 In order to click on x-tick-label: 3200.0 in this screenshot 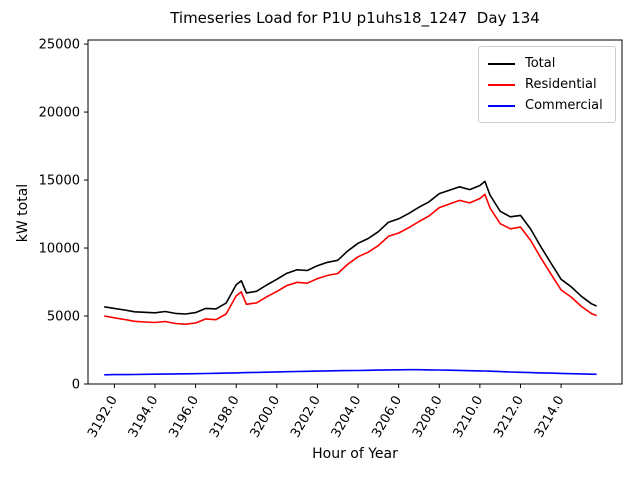, I will do `click(266, 417)`.